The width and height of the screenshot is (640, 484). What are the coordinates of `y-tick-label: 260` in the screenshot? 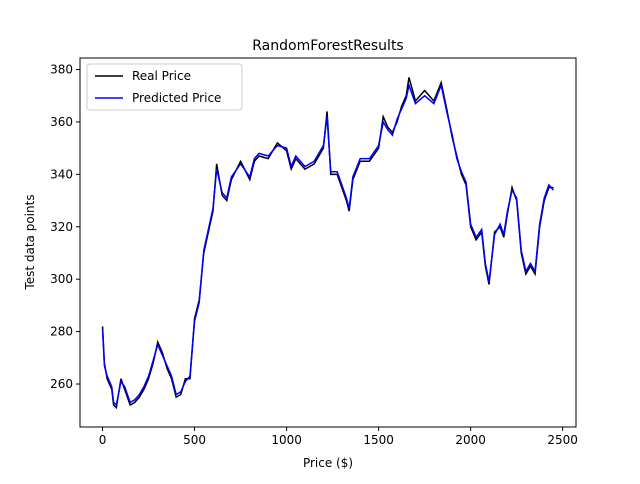 It's located at (61, 384).